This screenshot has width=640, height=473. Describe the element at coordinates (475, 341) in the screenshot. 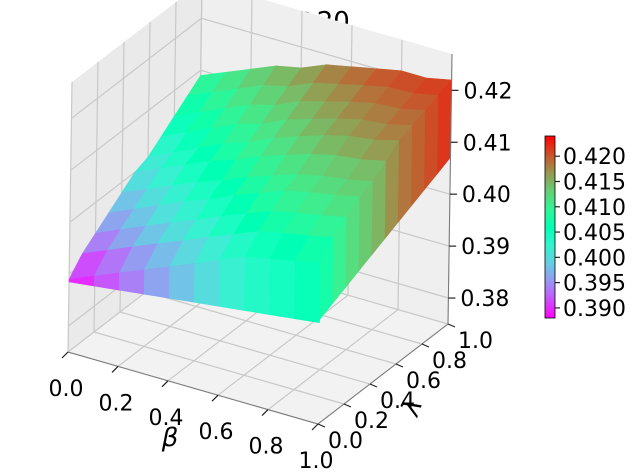

I see `y-tick-label: 1.0` at that location.